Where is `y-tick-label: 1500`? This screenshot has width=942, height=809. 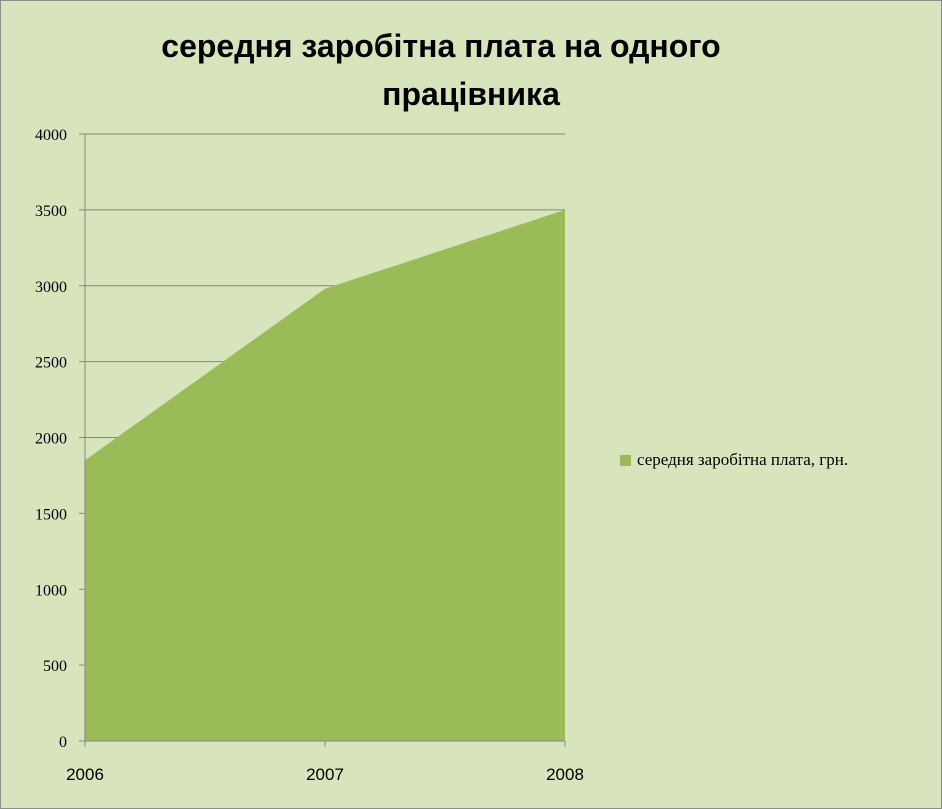
y-tick-label: 1500 is located at coordinates (51, 514).